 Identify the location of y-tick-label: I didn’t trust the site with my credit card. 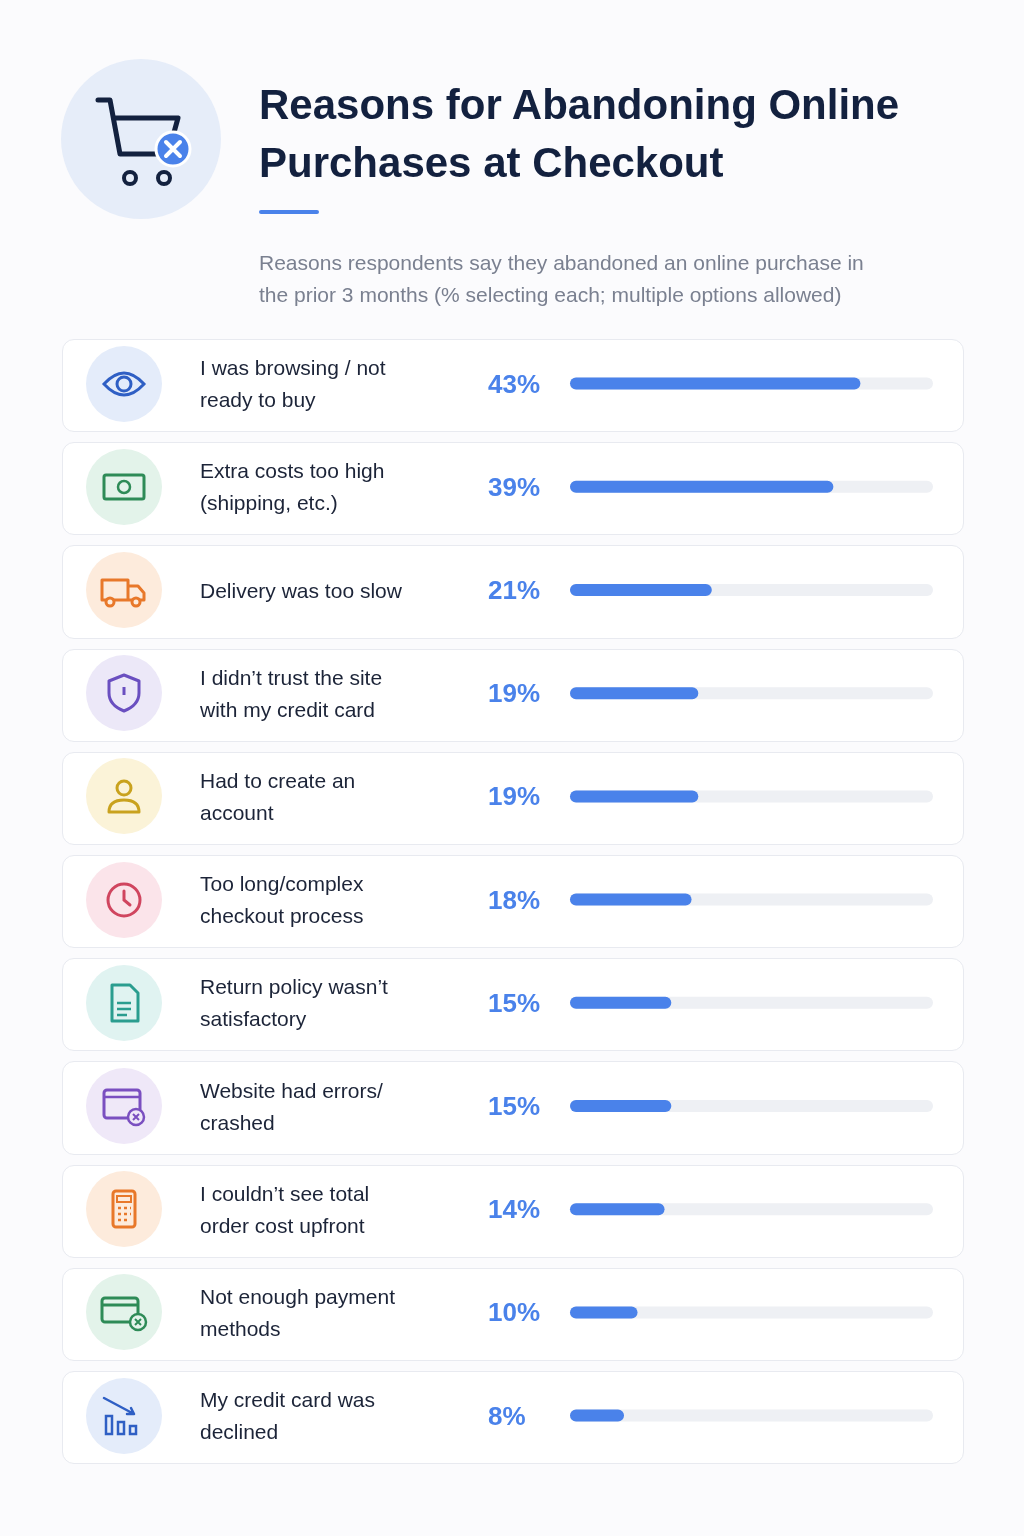
(293, 693).